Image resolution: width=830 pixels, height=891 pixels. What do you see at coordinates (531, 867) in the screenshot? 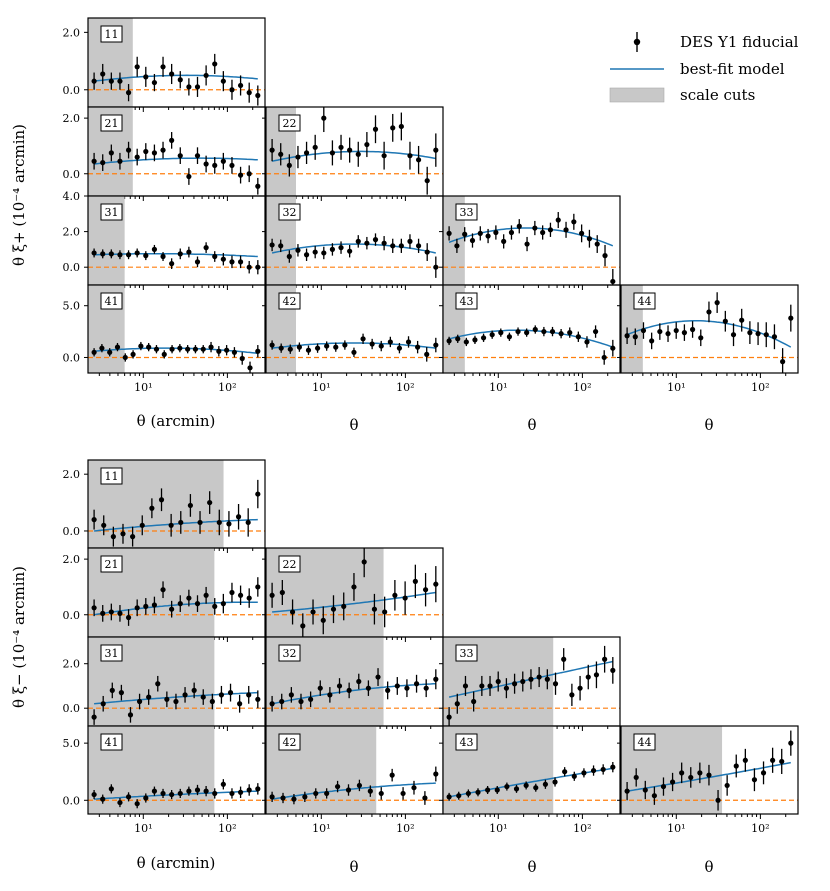
I see `xi-minus-x-label-col3: θ` at bounding box center [531, 867].